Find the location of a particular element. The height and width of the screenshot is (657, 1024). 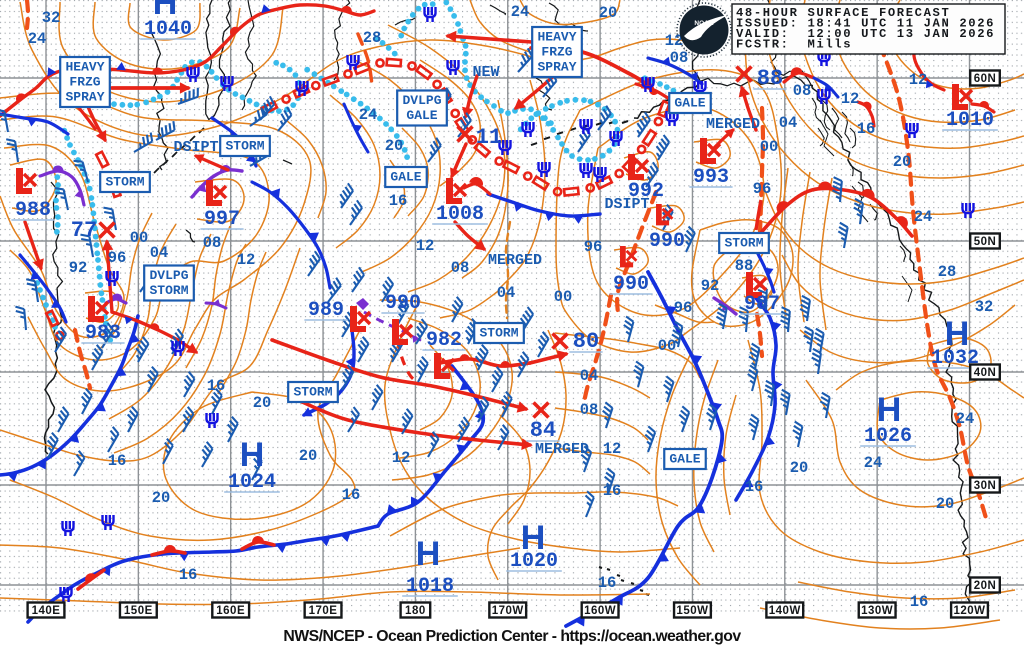

svg-text: SPRAY is located at coordinates (556, 67).